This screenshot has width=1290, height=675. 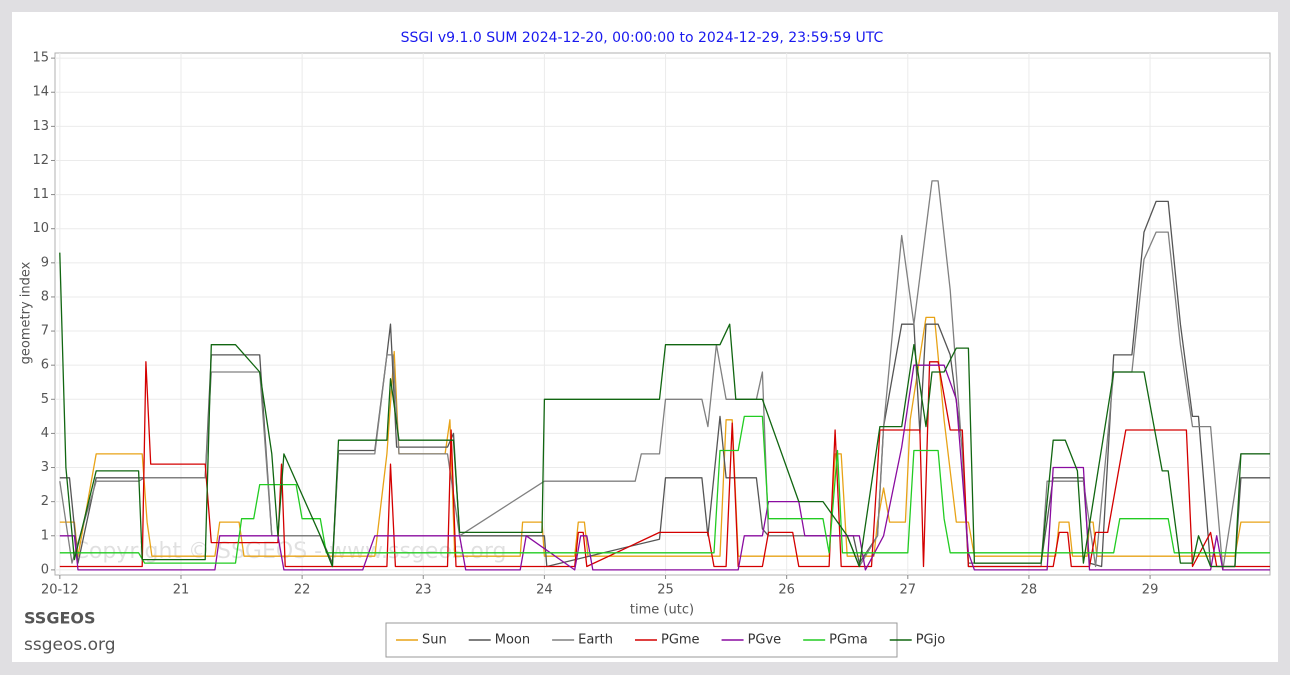 What do you see at coordinates (931, 640) in the screenshot?
I see `legend-label: PGjo` at bounding box center [931, 640].